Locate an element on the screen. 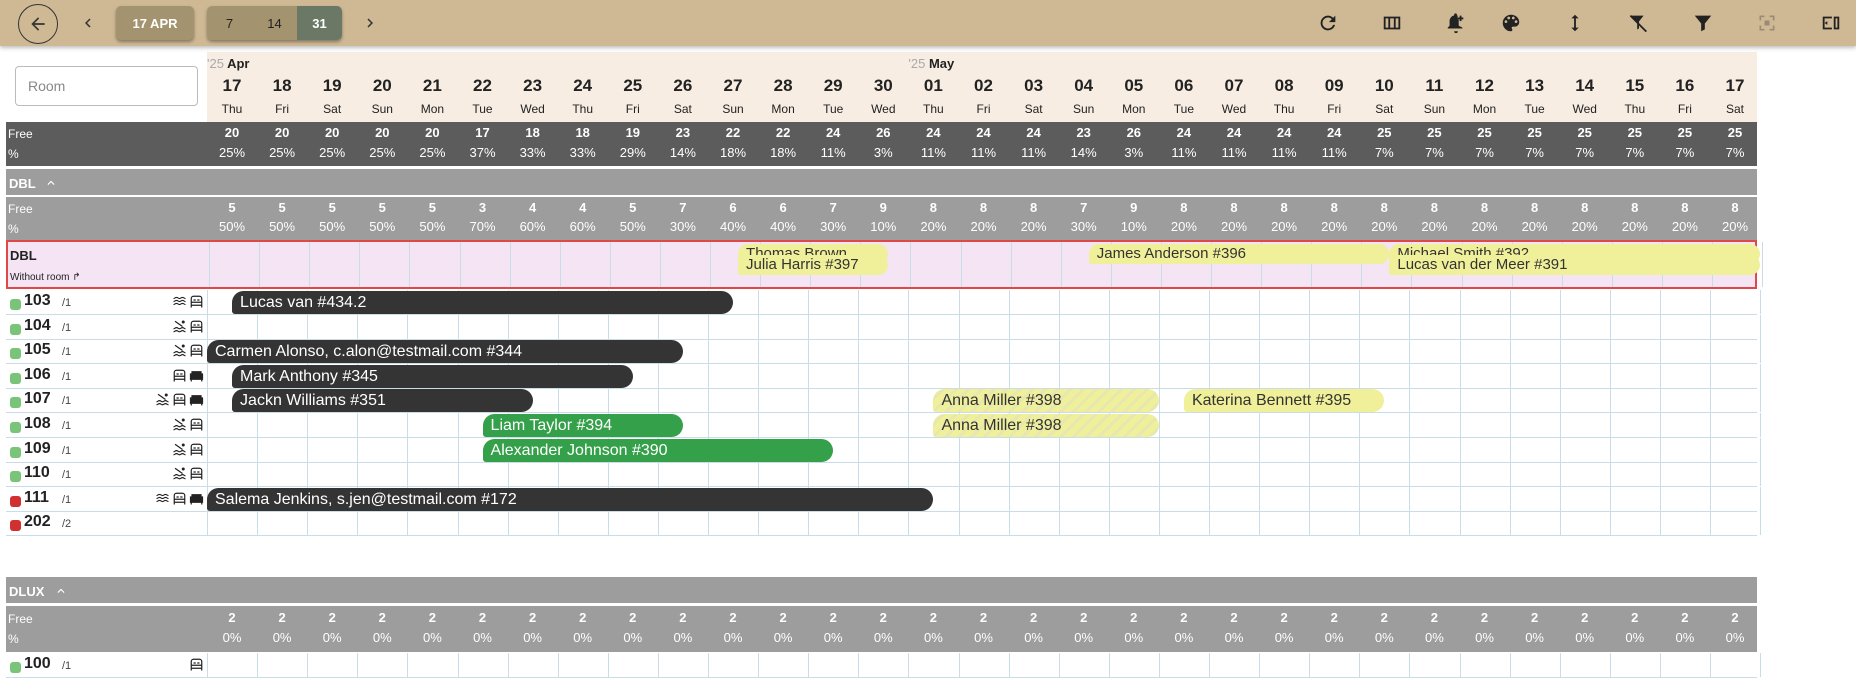 This screenshot has width=1856, height=681. booking-bar: Lucas van #434.2 is located at coordinates (483, 302).